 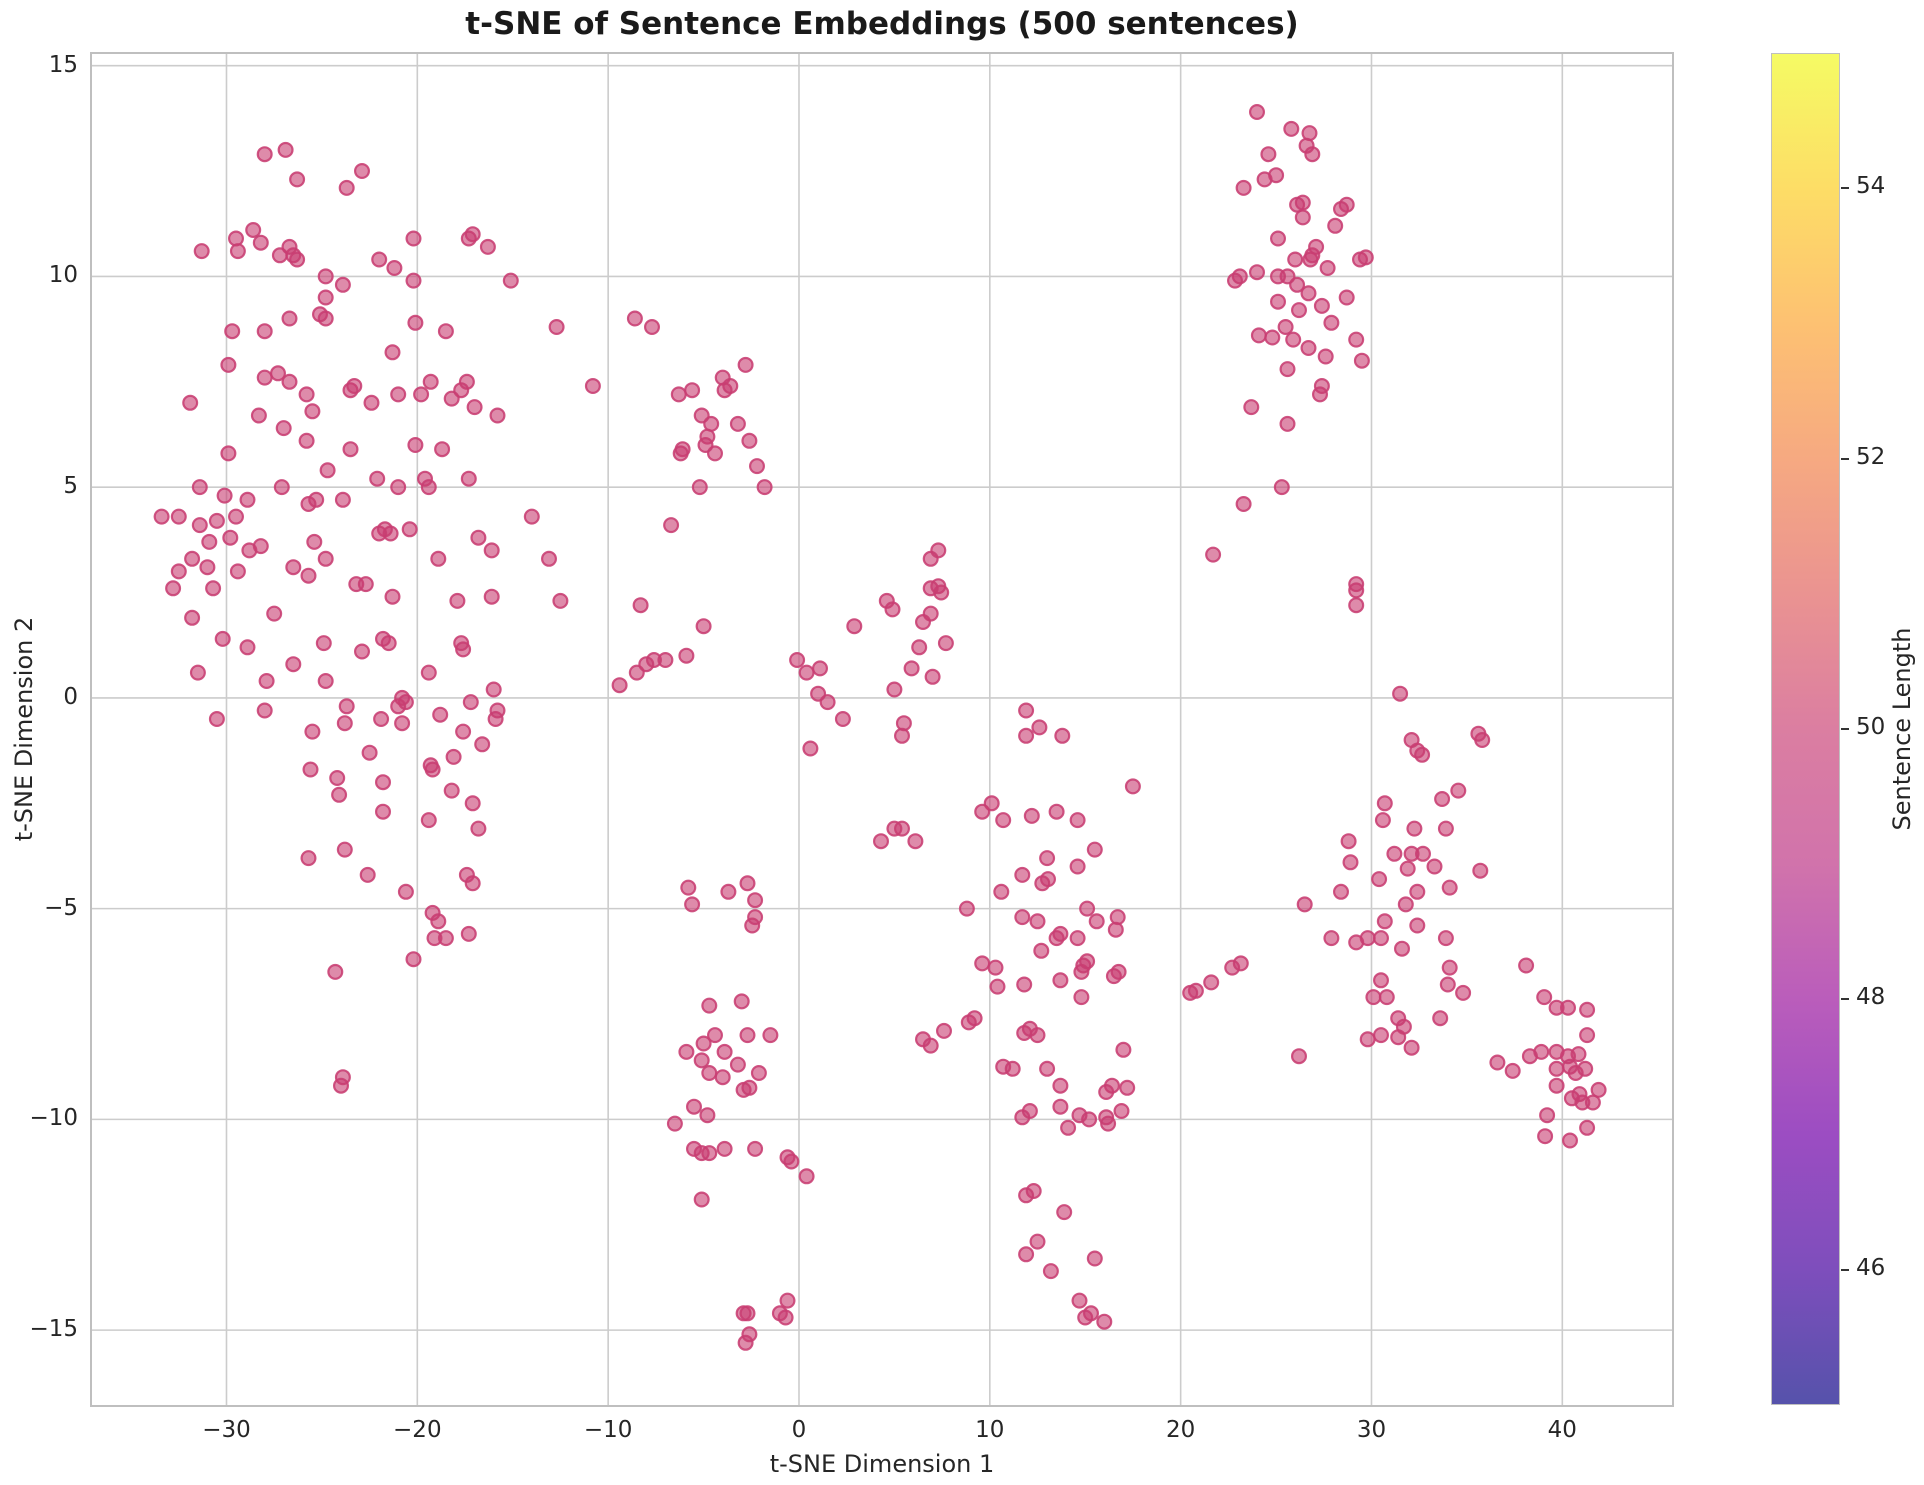 What do you see at coordinates (1871, 1267) in the screenshot?
I see `colorbar-tick-label: 46` at bounding box center [1871, 1267].